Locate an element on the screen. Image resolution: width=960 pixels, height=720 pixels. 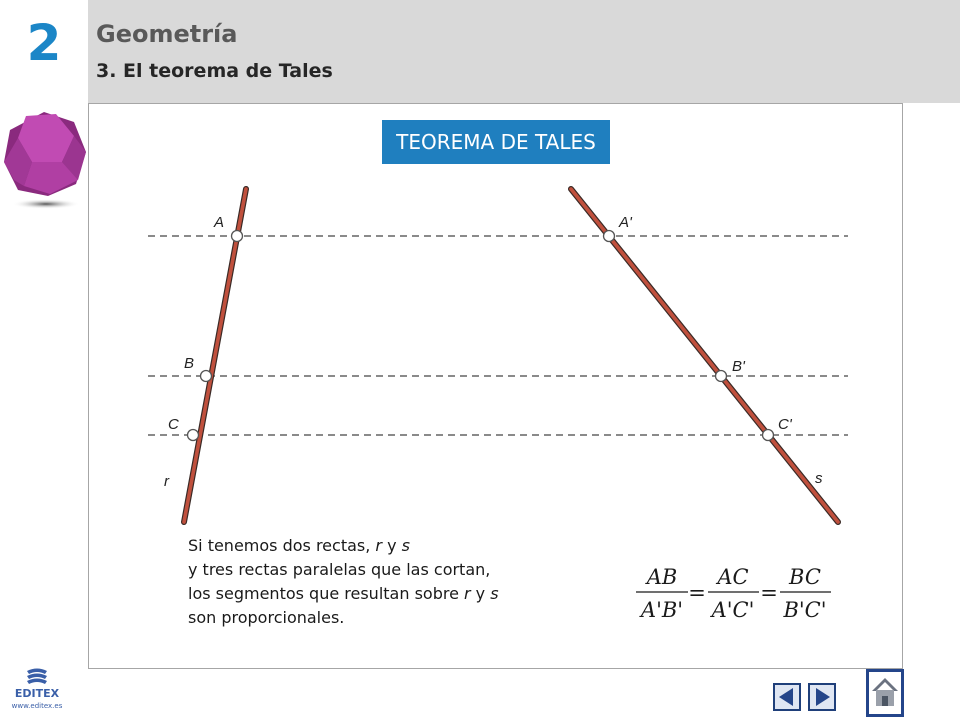
equals-sign-2: = is located at coordinates (769, 593).